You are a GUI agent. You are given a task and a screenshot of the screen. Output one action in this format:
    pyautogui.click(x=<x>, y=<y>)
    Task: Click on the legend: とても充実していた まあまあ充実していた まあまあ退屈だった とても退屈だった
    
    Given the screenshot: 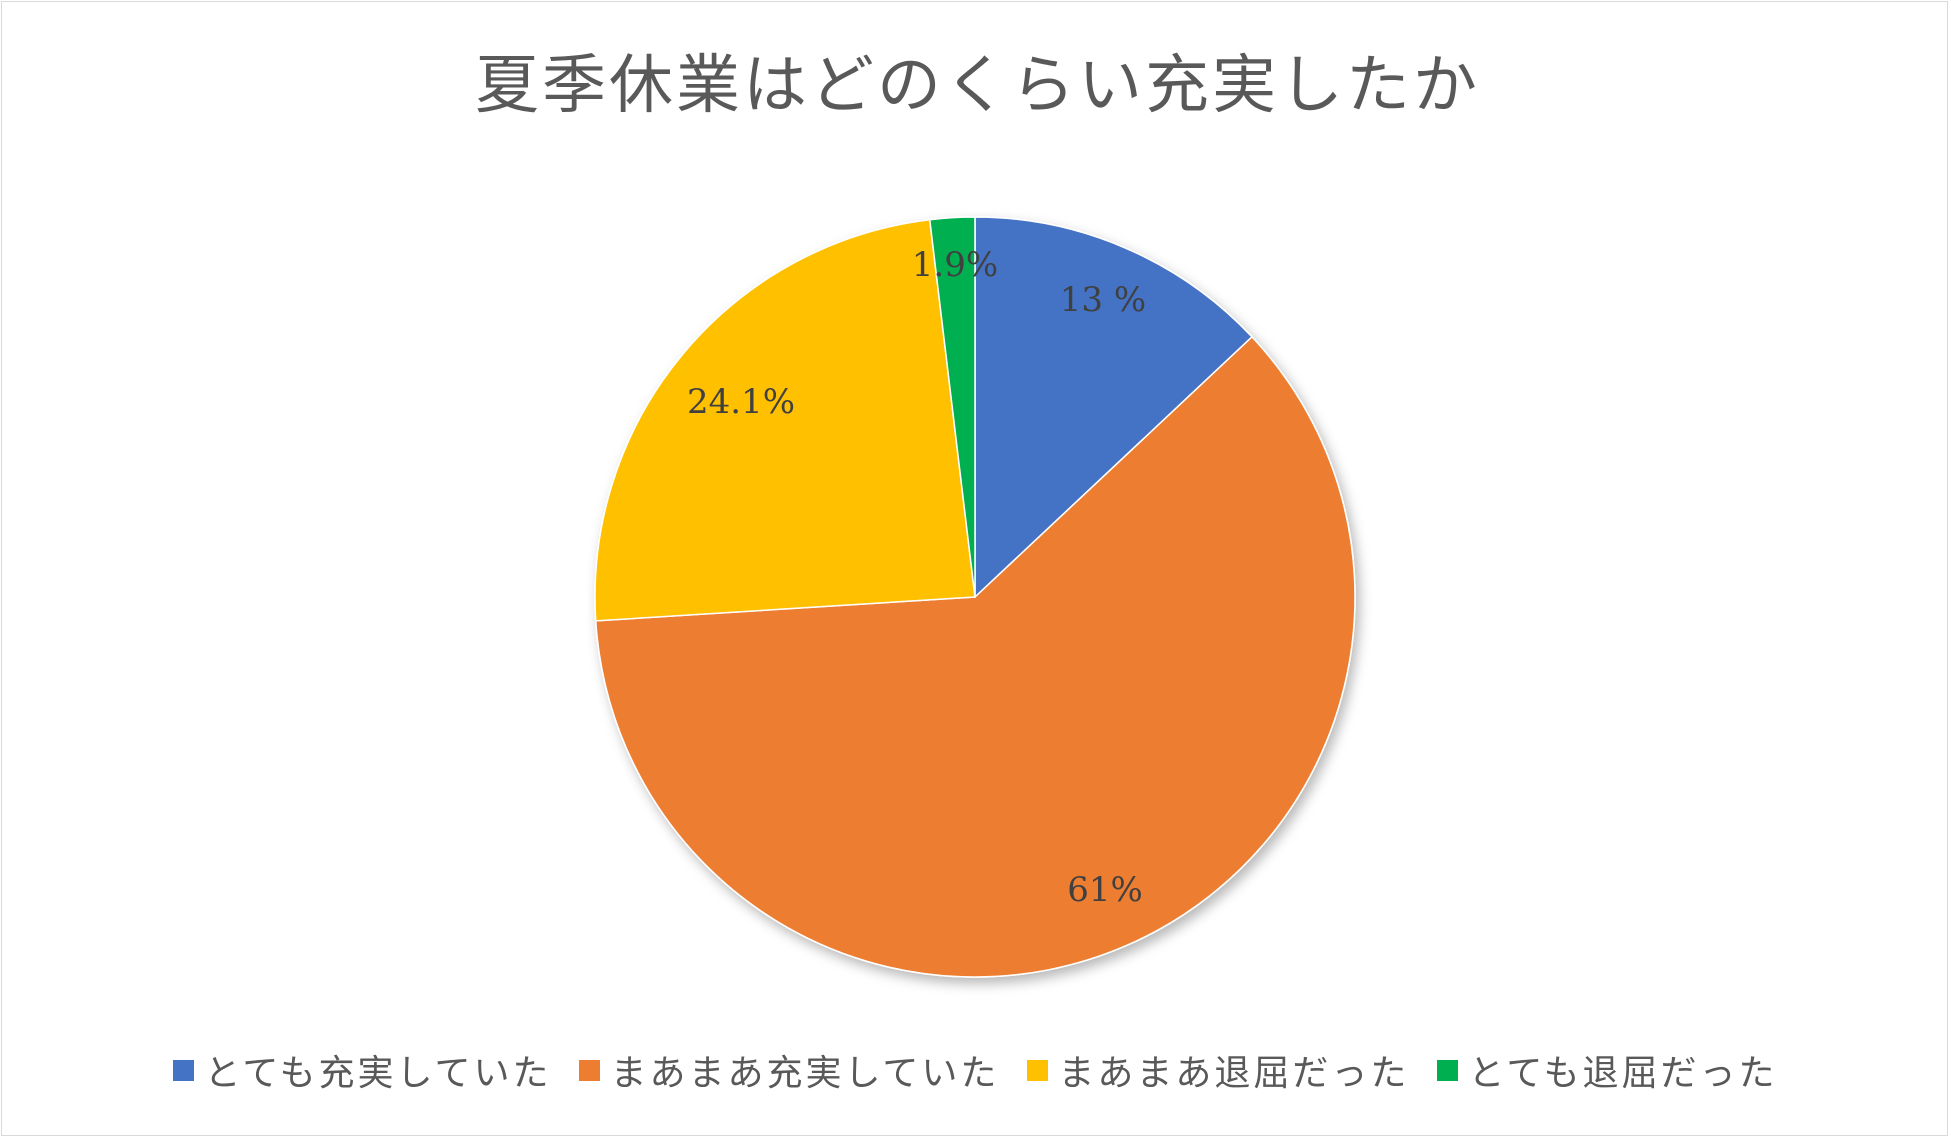 What is the action you would take?
    pyautogui.click(x=975, y=1070)
    